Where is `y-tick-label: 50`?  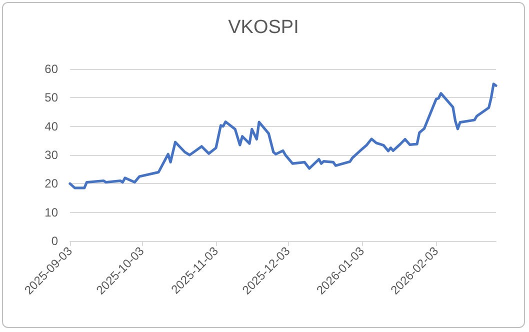
y-tick-label: 50 is located at coordinates (51, 97).